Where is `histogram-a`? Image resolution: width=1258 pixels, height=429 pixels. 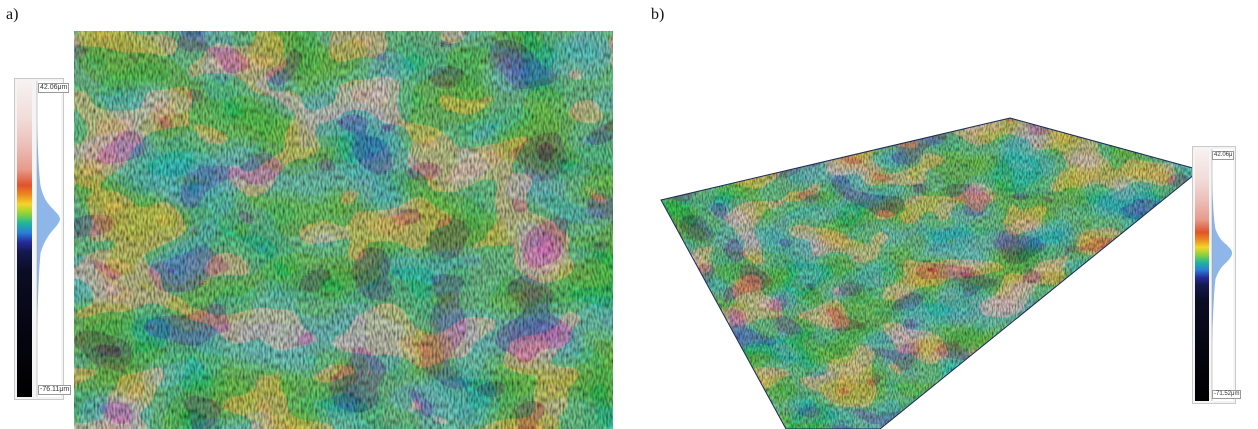
histogram-a is located at coordinates (48, 239).